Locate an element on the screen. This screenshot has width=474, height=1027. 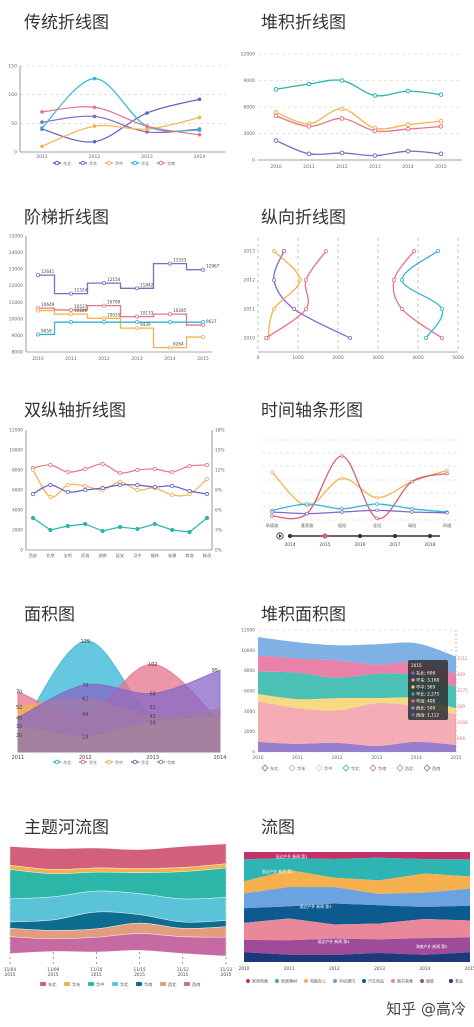
y-tick-label: 6000 is located at coordinates (17, 491).